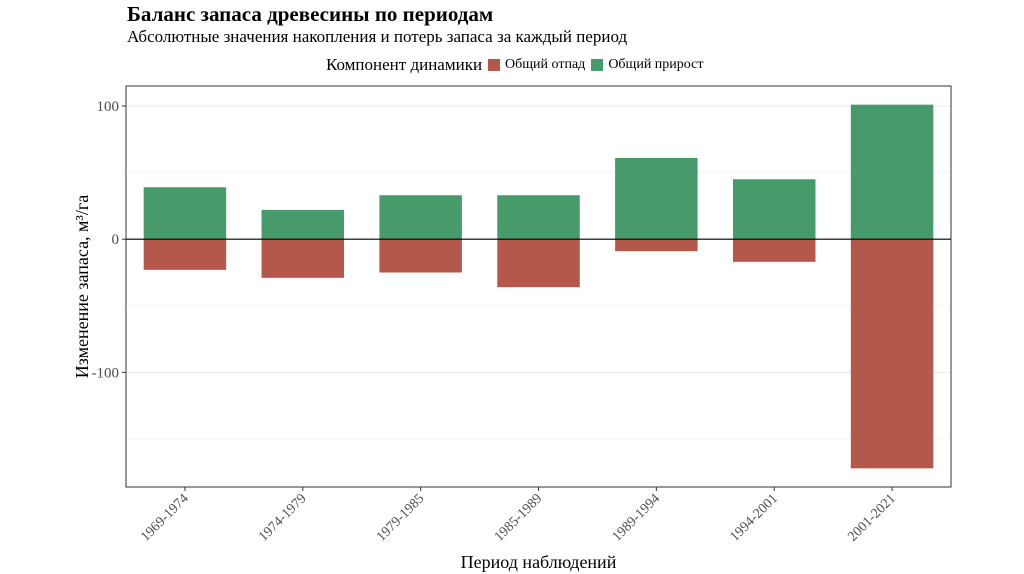 This screenshot has width=1024, height=574. Describe the element at coordinates (82, 286) in the screenshot. I see `y-axis-label: Изменение запаса, м³/га` at that location.